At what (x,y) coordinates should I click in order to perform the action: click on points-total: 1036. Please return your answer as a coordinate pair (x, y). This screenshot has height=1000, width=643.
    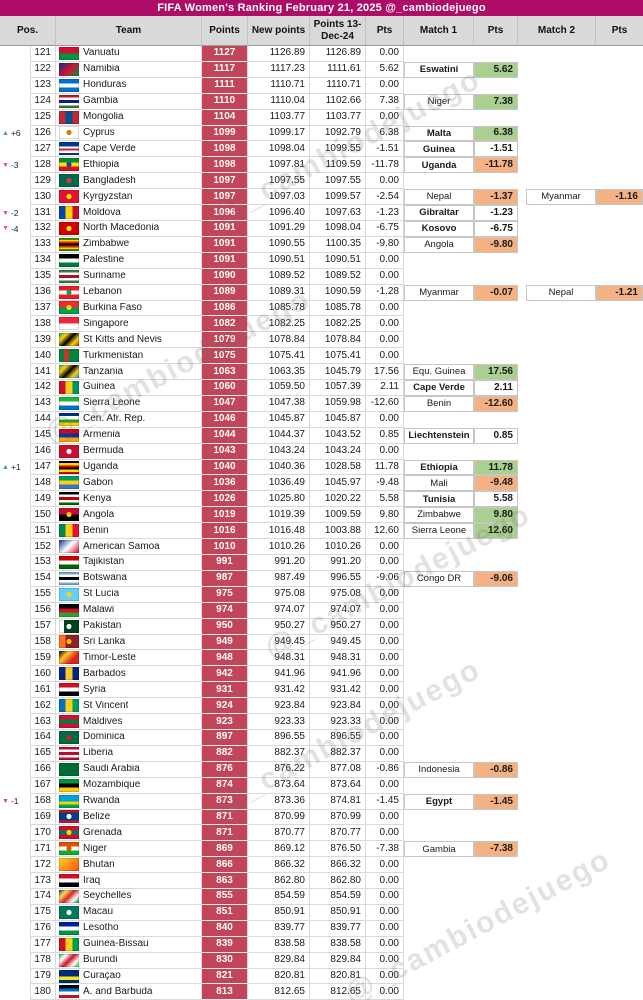
    Looking at the image, I should click on (225, 483).